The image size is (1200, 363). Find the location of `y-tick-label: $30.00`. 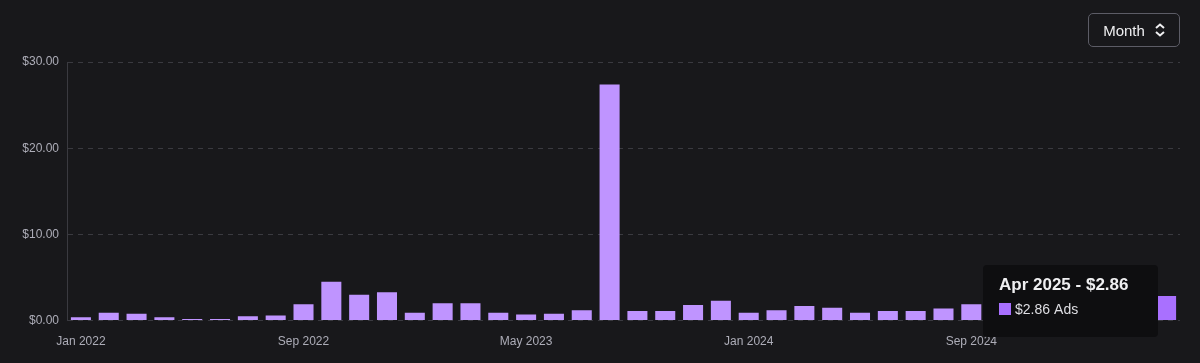

y-tick-label: $30.00 is located at coordinates (41, 61).